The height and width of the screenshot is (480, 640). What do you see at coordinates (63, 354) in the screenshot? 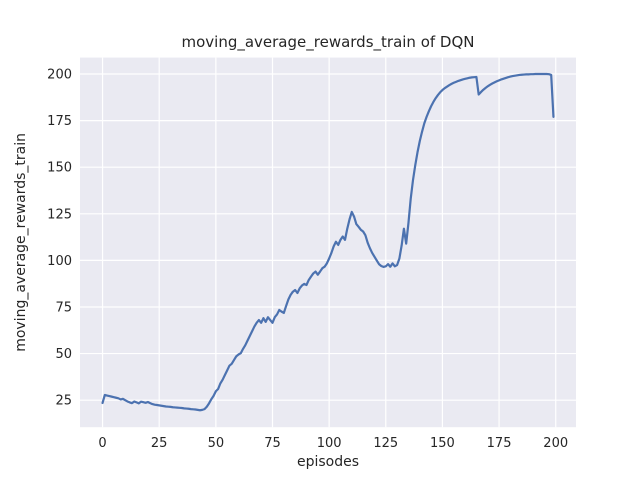
I see `y-tick-label-50: 50` at bounding box center [63, 354].